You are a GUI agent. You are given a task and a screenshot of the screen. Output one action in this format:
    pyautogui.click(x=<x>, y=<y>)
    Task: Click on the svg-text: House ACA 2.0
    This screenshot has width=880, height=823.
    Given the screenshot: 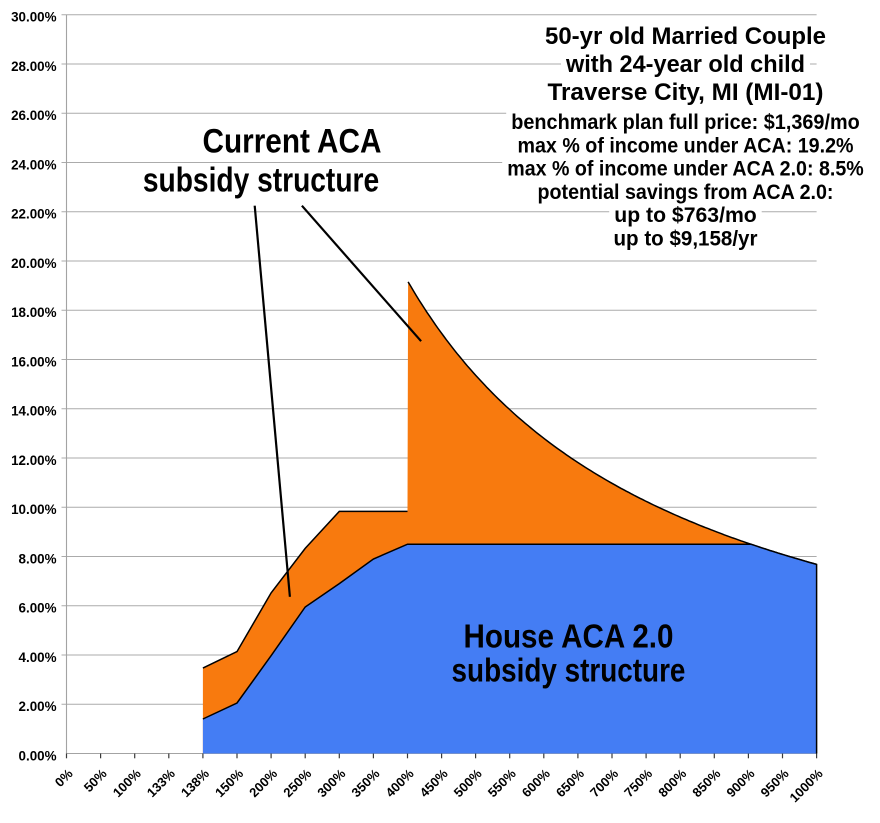 What is the action you would take?
    pyautogui.click(x=569, y=635)
    